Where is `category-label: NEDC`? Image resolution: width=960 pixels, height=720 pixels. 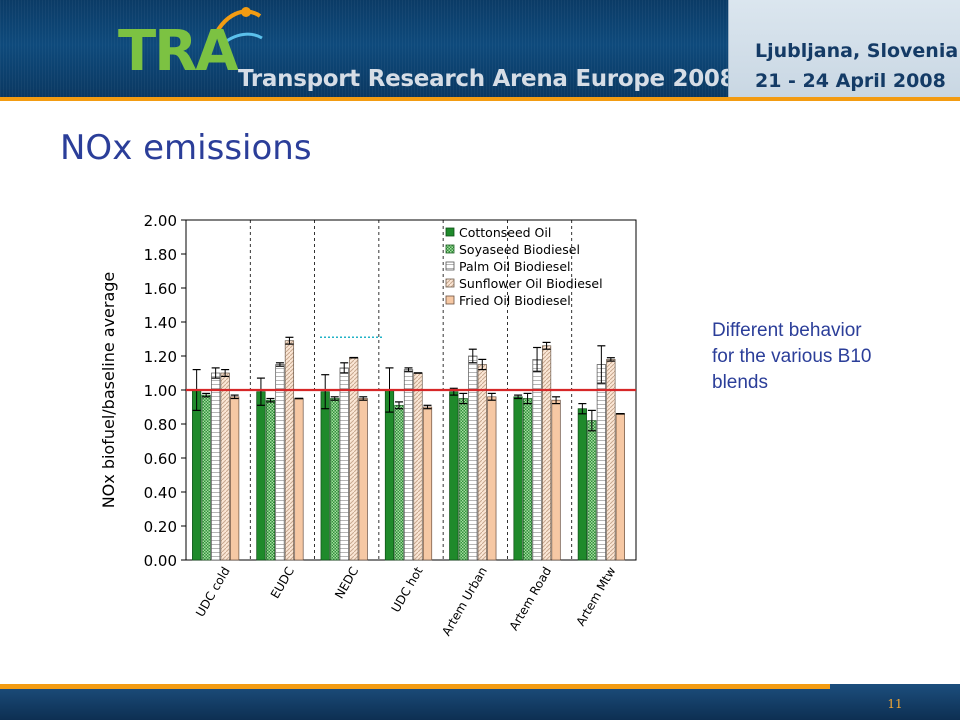
category-label: NEDC is located at coordinates (346, 583).